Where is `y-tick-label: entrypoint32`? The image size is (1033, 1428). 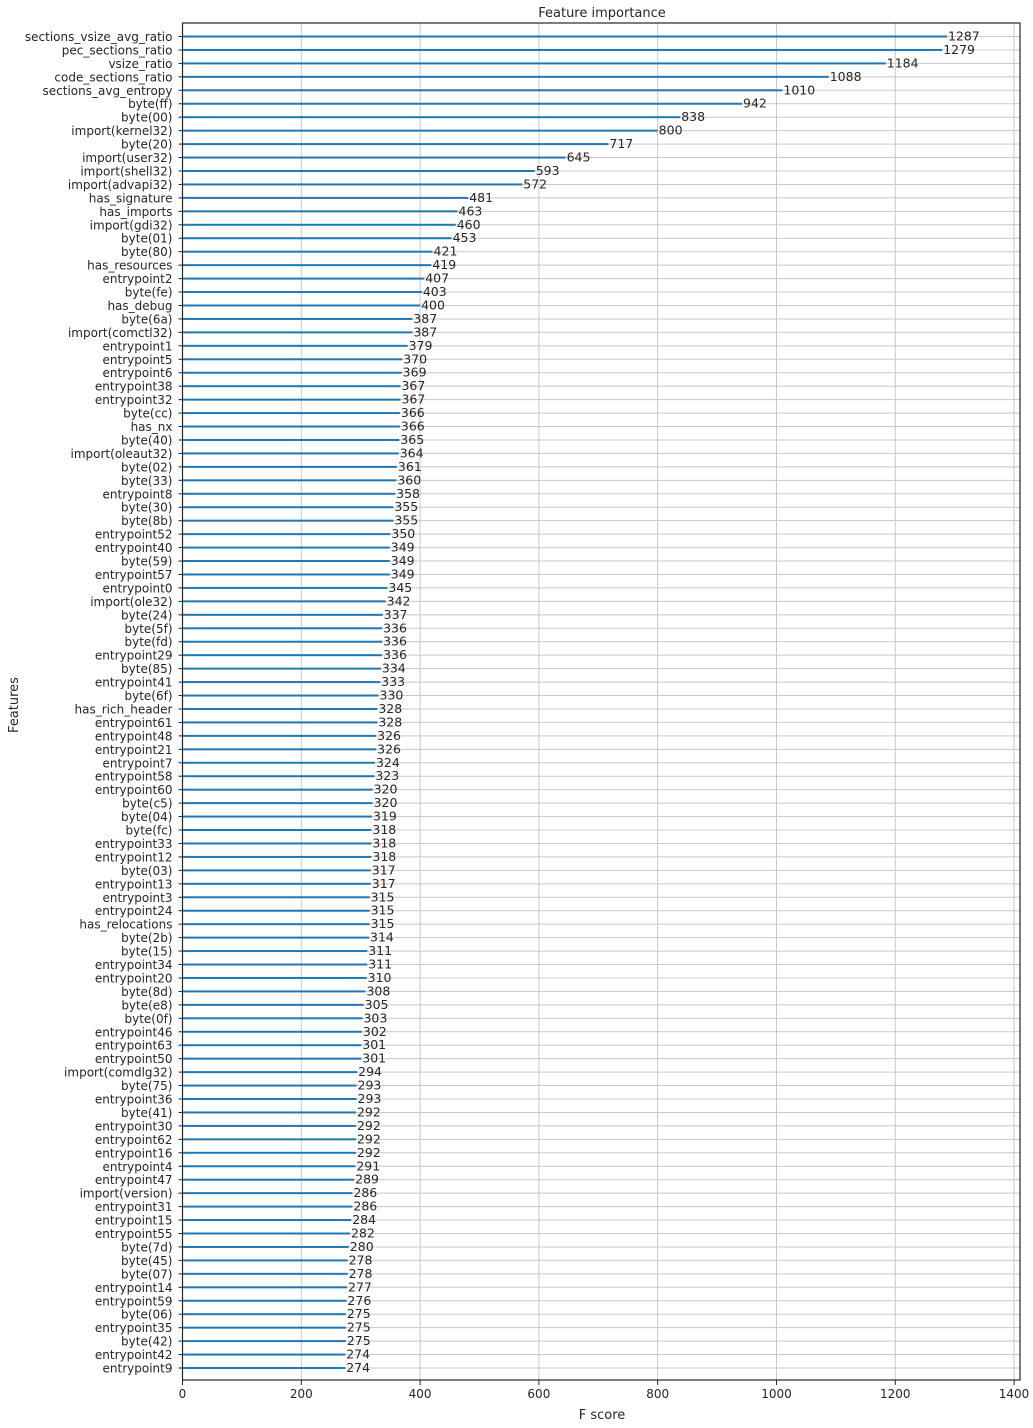
y-tick-label: entrypoint32 is located at coordinates (134, 400).